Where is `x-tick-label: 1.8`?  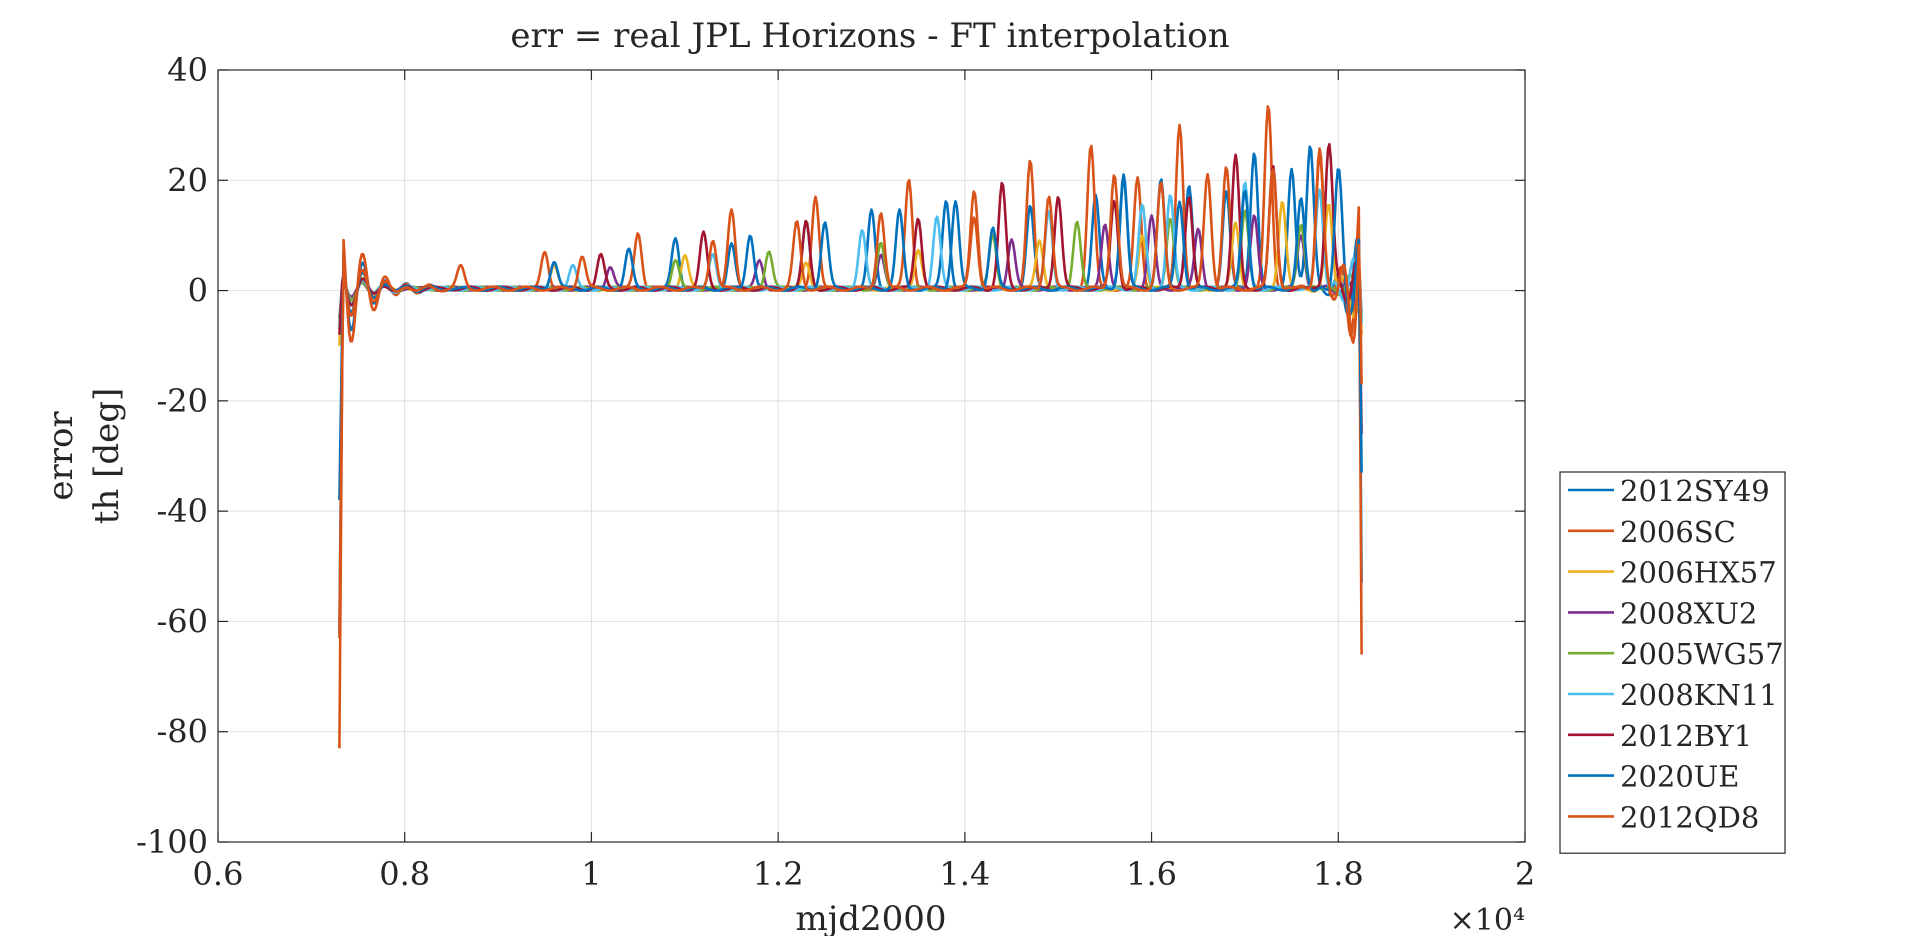 x-tick-label: 1.8 is located at coordinates (1338, 874).